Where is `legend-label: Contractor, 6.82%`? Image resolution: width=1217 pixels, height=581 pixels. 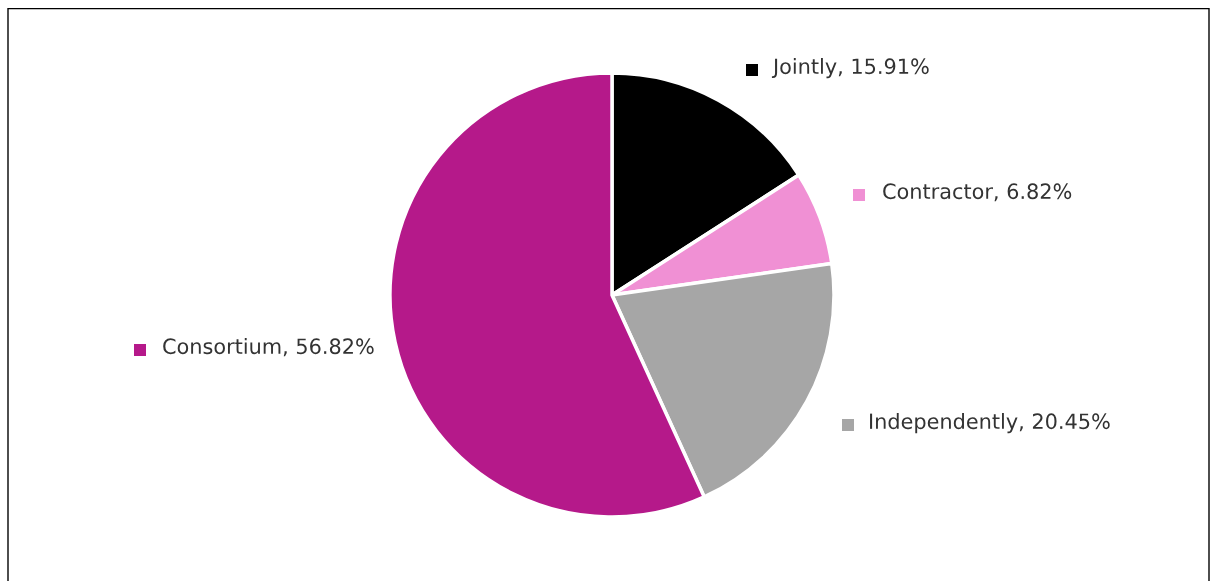 legend-label: Contractor, 6.82% is located at coordinates (977, 192).